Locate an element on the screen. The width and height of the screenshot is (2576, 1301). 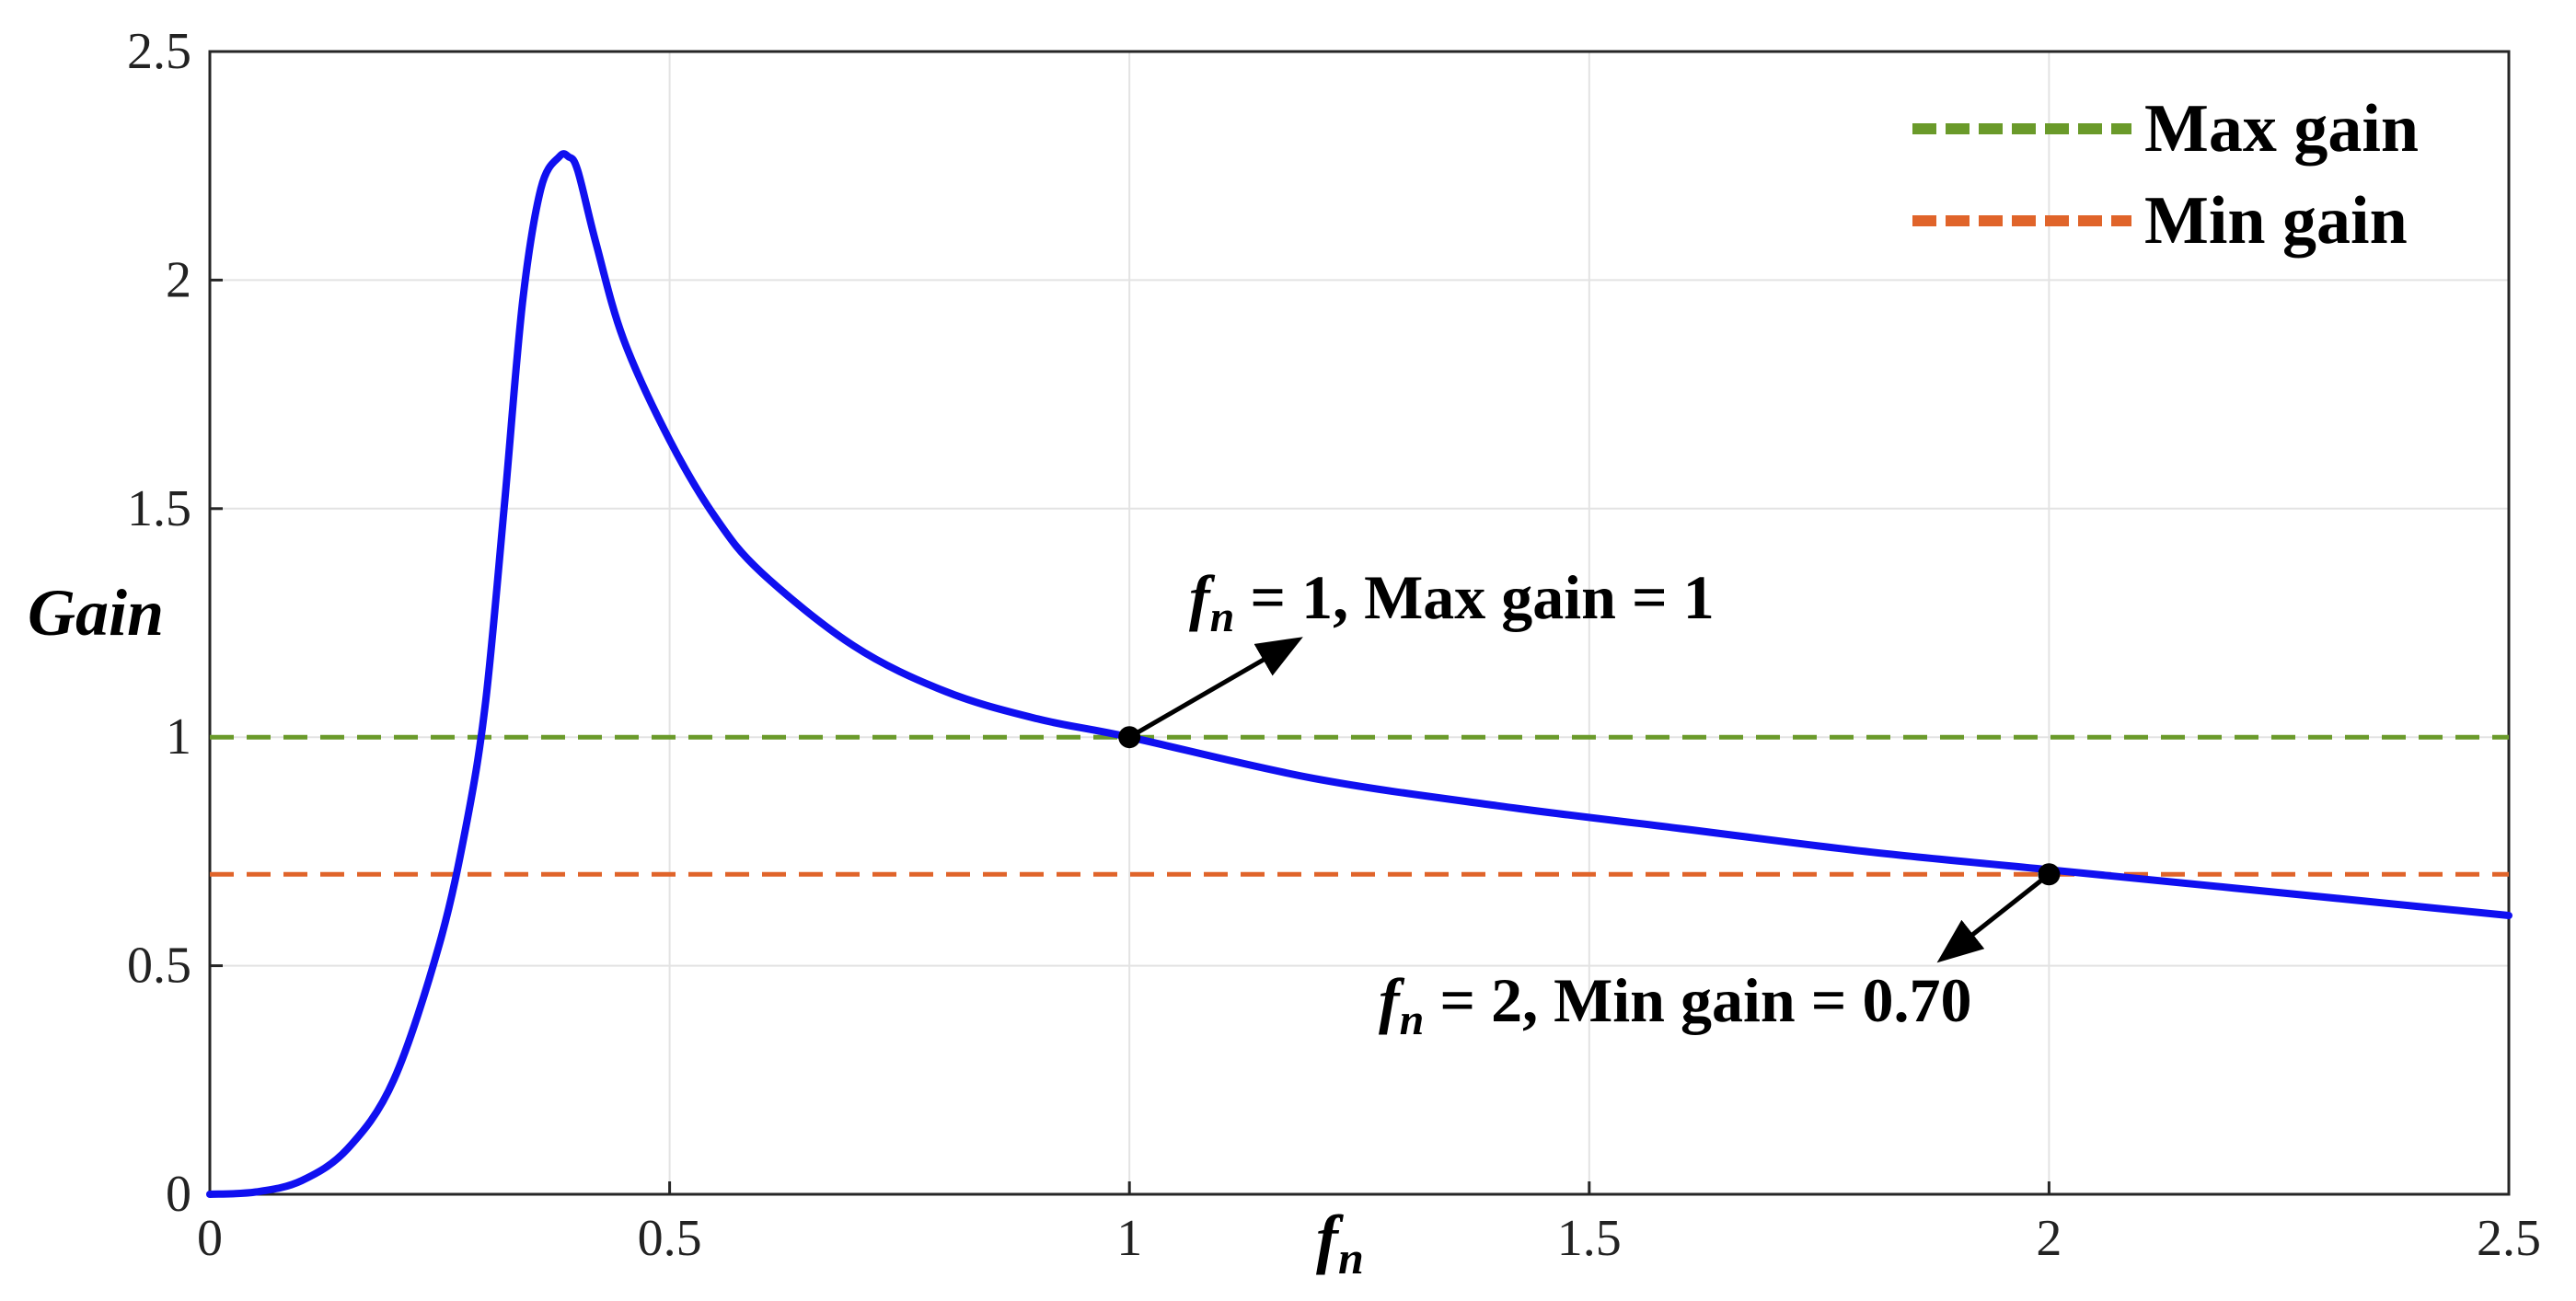
x-axis-title: fn is located at coordinates (1340, 1243).